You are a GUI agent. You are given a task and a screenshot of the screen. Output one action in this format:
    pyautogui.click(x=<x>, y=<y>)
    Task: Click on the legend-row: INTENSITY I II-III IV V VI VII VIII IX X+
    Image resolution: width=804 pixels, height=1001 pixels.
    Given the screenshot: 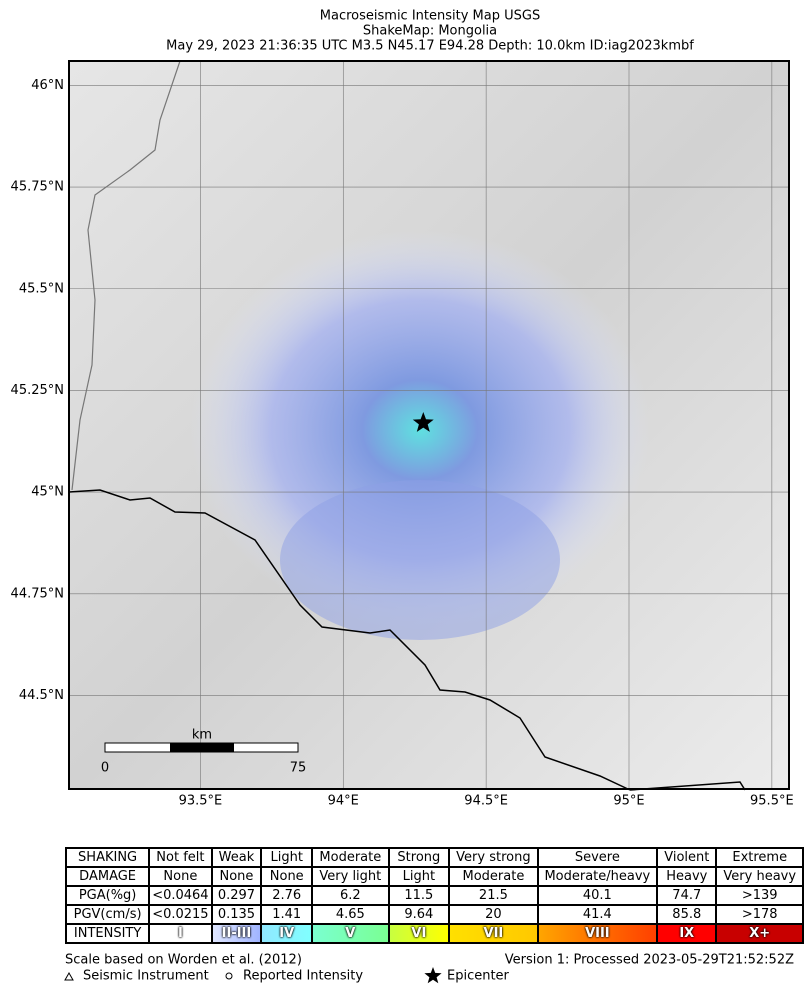 What is the action you would take?
    pyautogui.click(x=434, y=933)
    